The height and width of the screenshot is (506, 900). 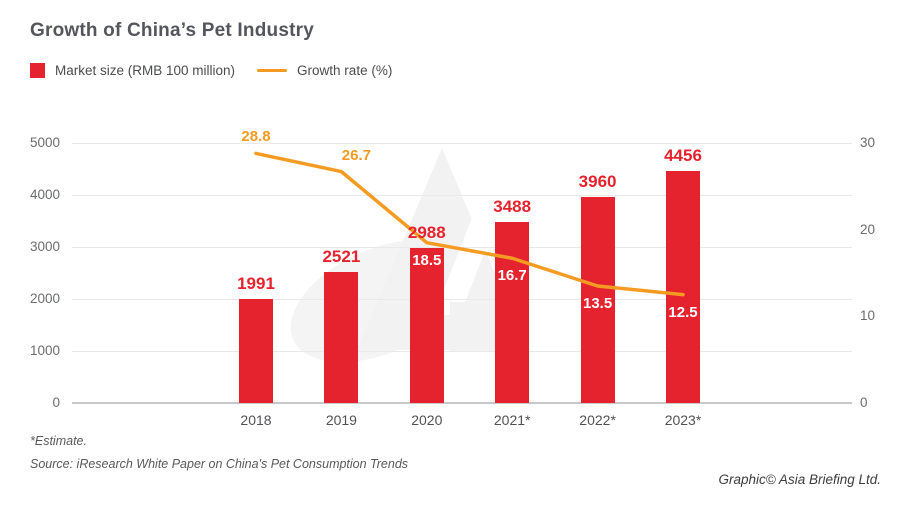 What do you see at coordinates (427, 260) in the screenshot?
I see `growth-rate-label: 18.5` at bounding box center [427, 260].